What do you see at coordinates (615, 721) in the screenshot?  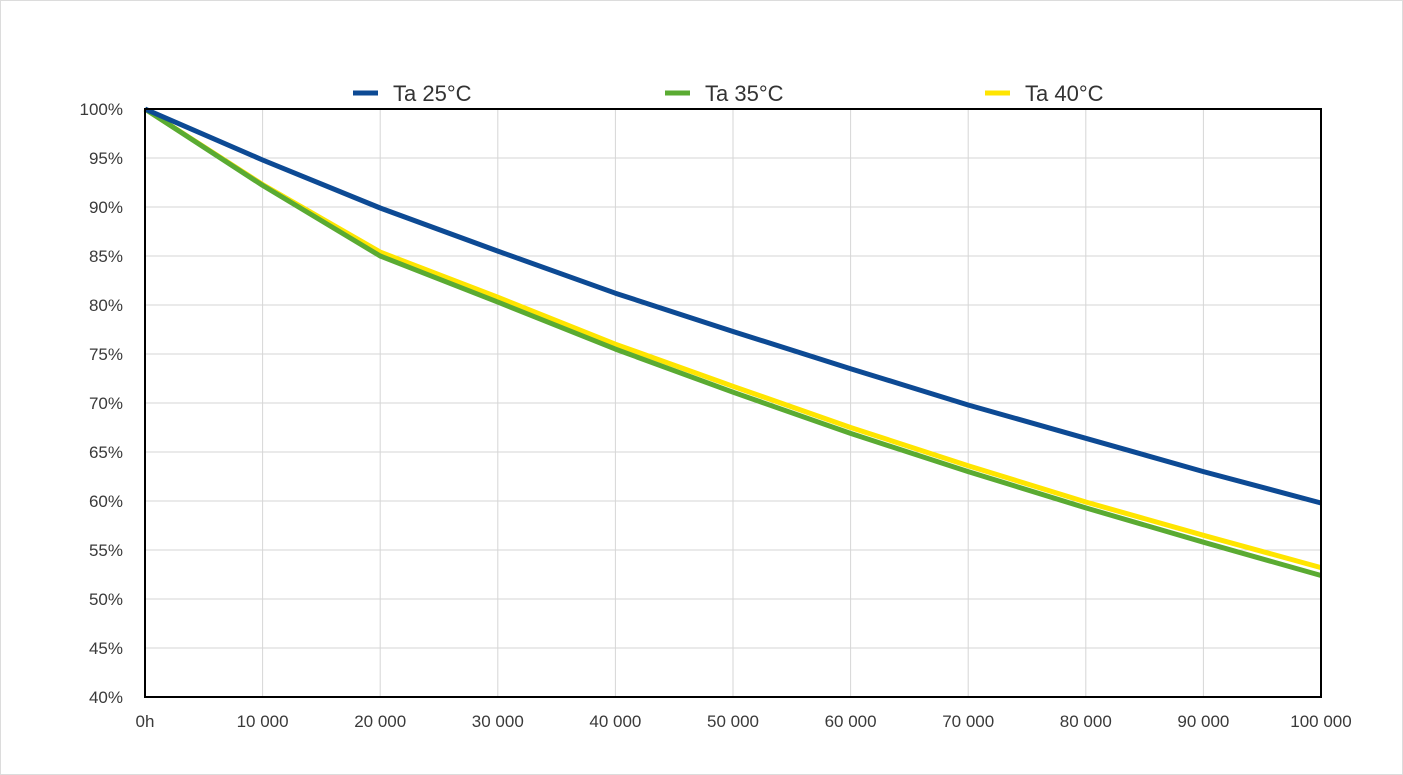 I see `x-tick-label: 40 000` at bounding box center [615, 721].